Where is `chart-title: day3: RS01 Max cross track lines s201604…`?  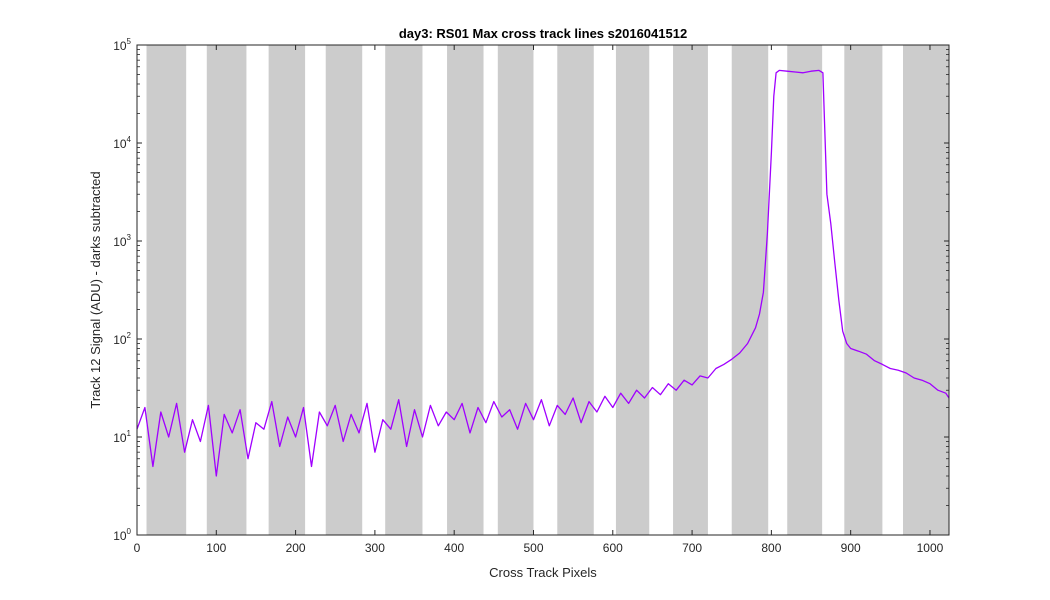 chart-title: day3: RS01 Max cross track lines s201604… is located at coordinates (543, 33).